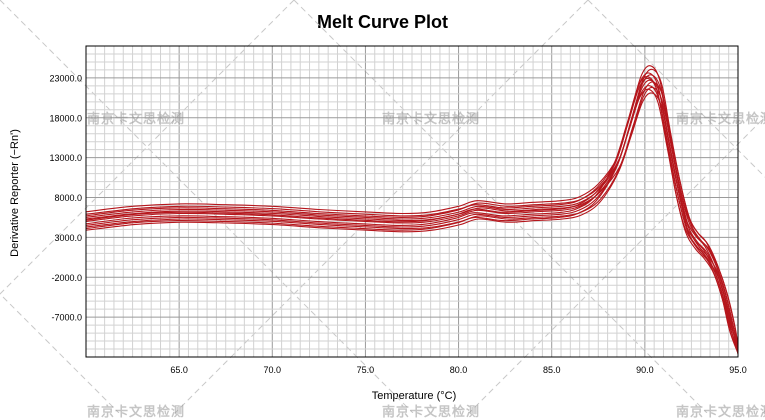 The image size is (765, 420). What do you see at coordinates (382, 22) in the screenshot?
I see `chart-title: Melt Curve Plot` at bounding box center [382, 22].